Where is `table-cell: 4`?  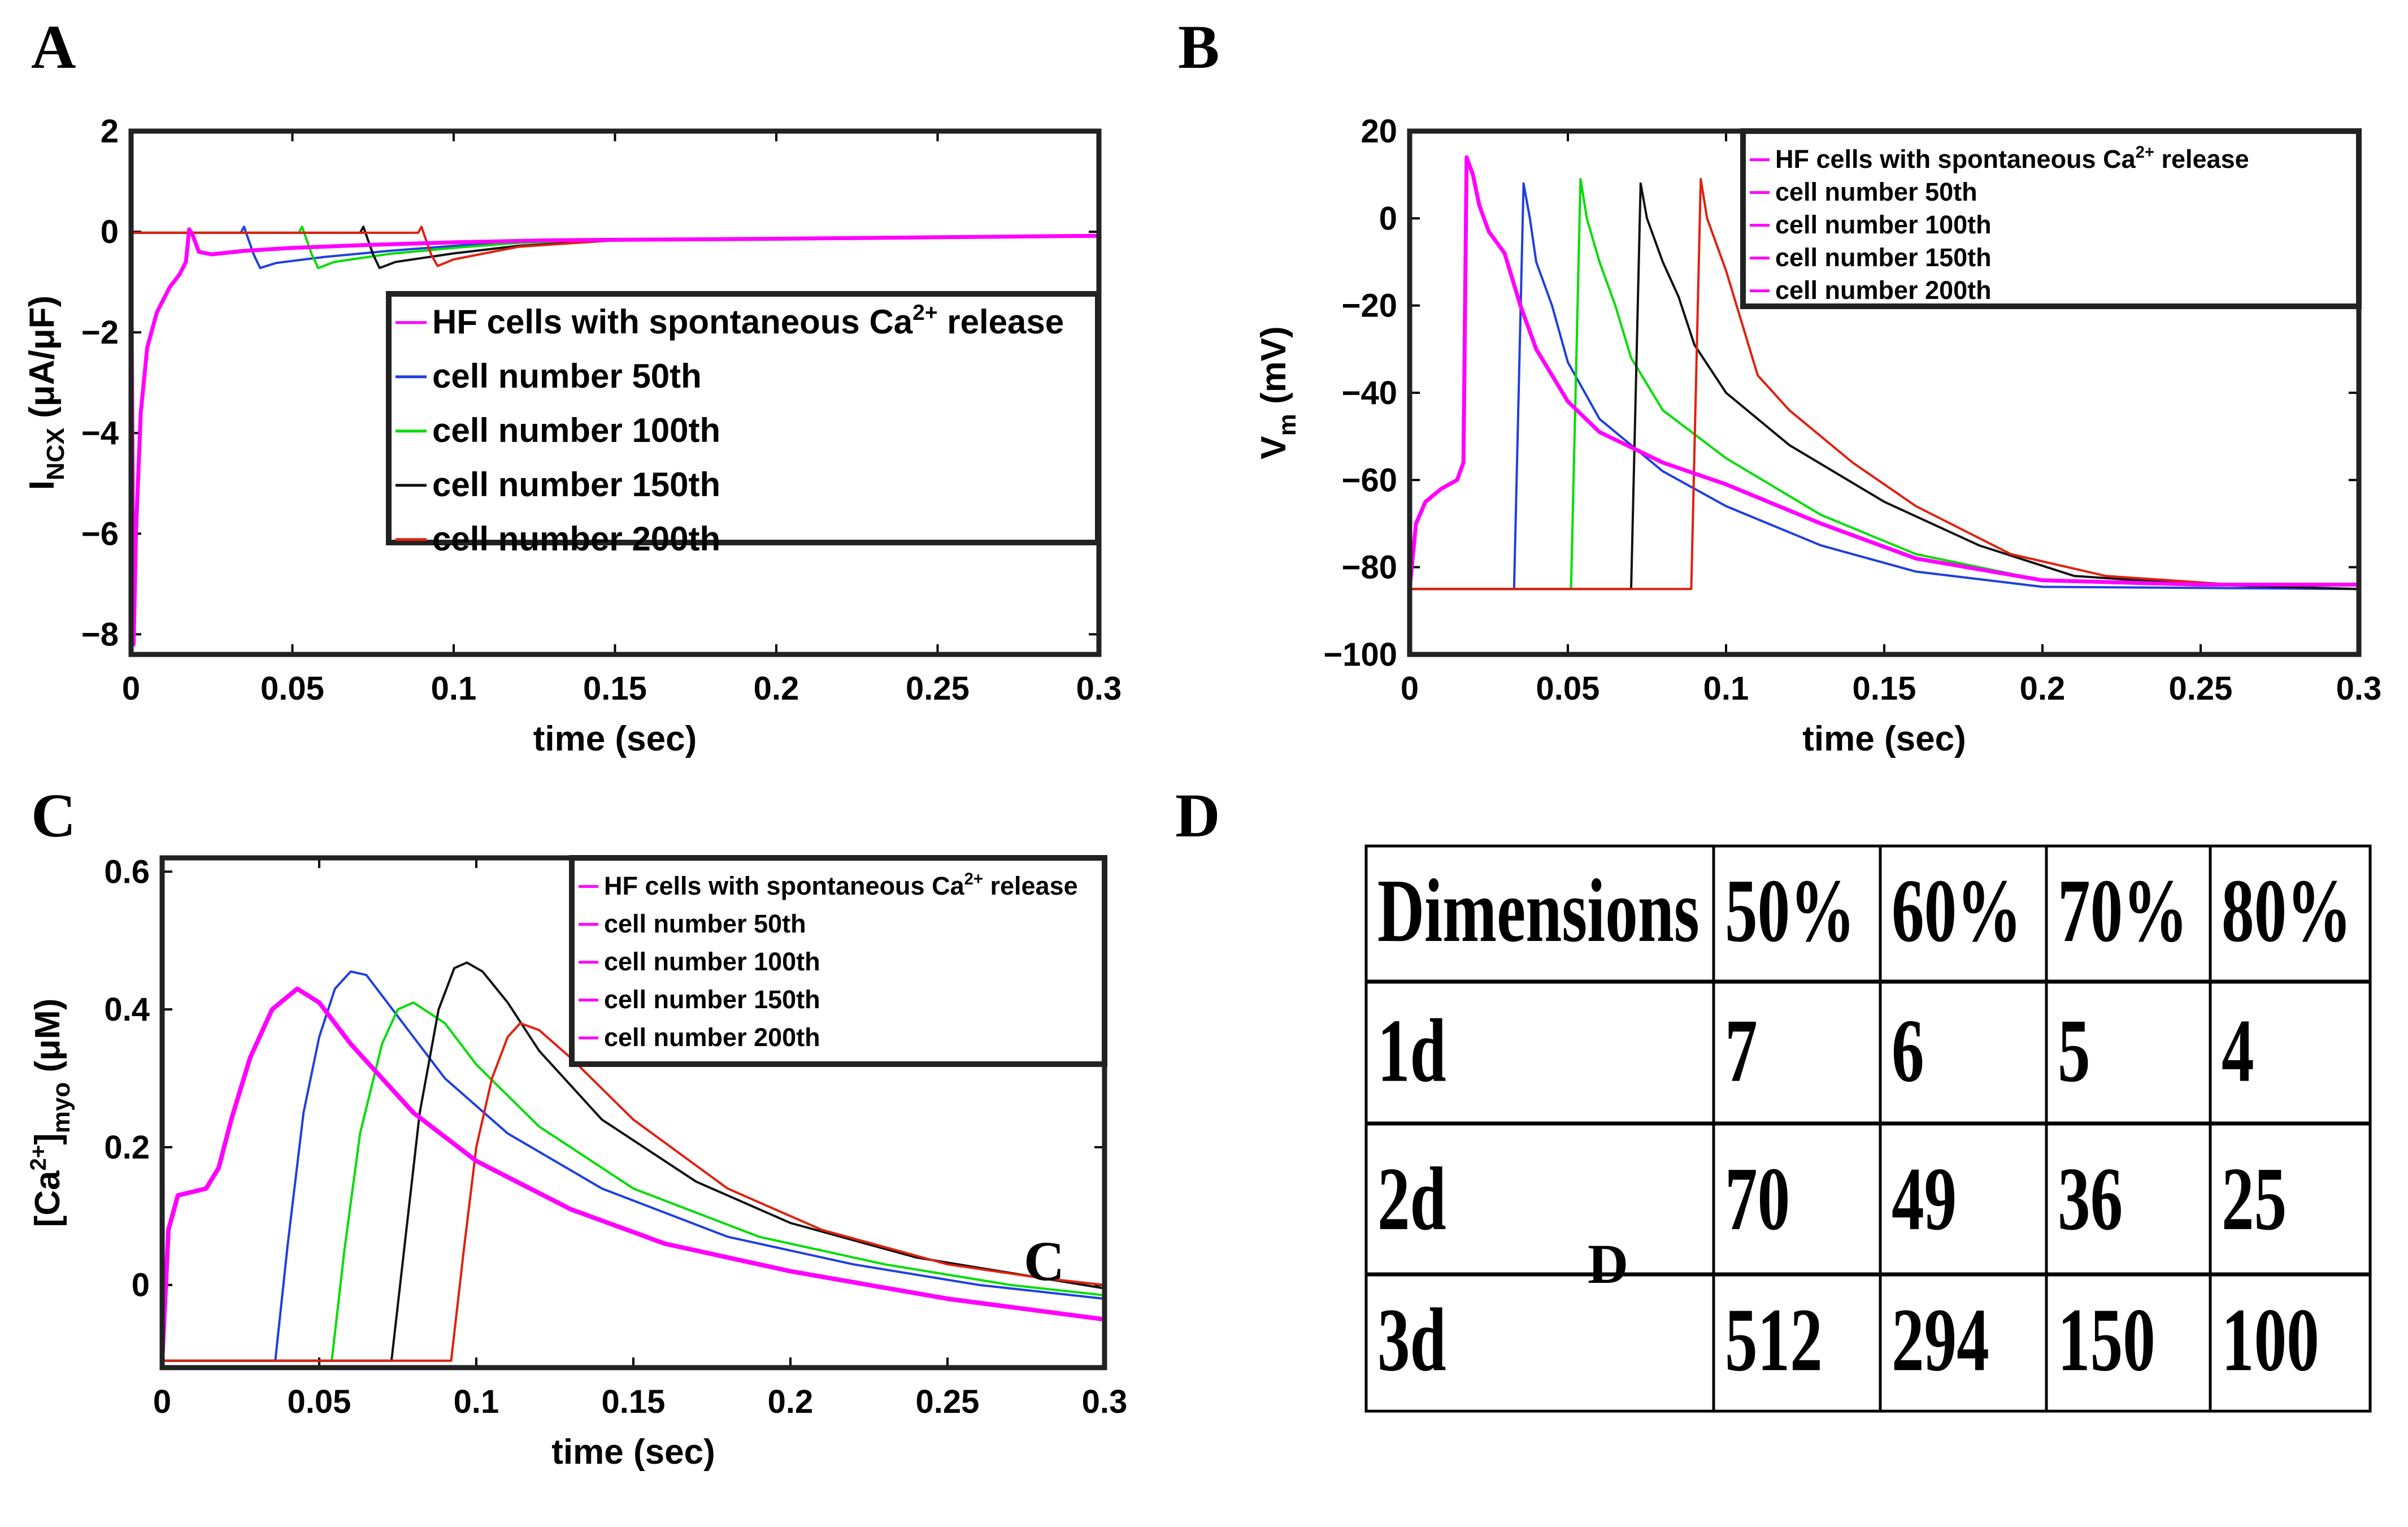 table-cell: 4 is located at coordinates (2238, 1051).